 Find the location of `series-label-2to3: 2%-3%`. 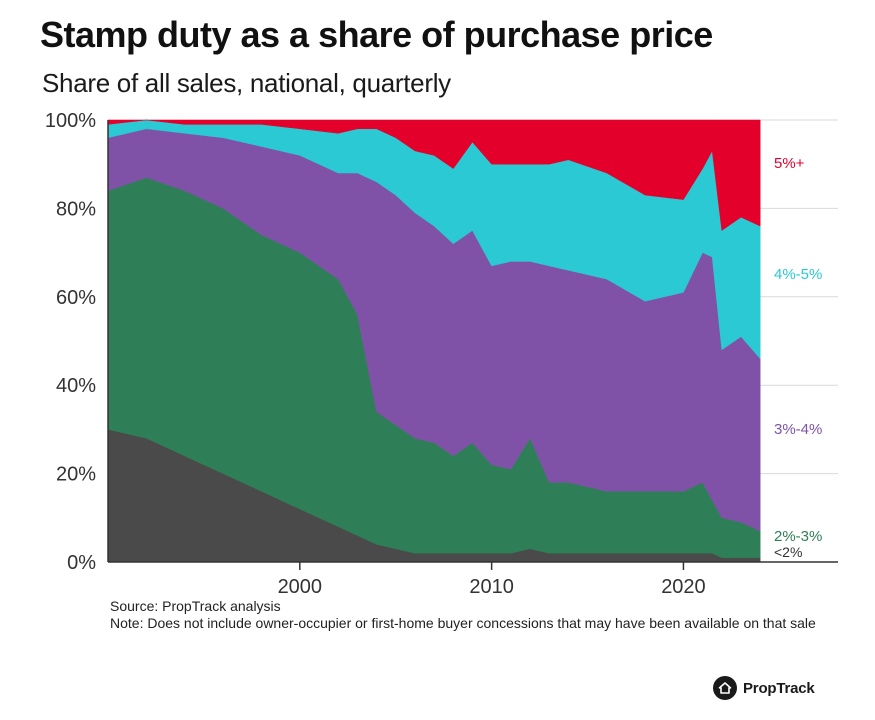

series-label-2to3: 2%-3% is located at coordinates (798, 536).